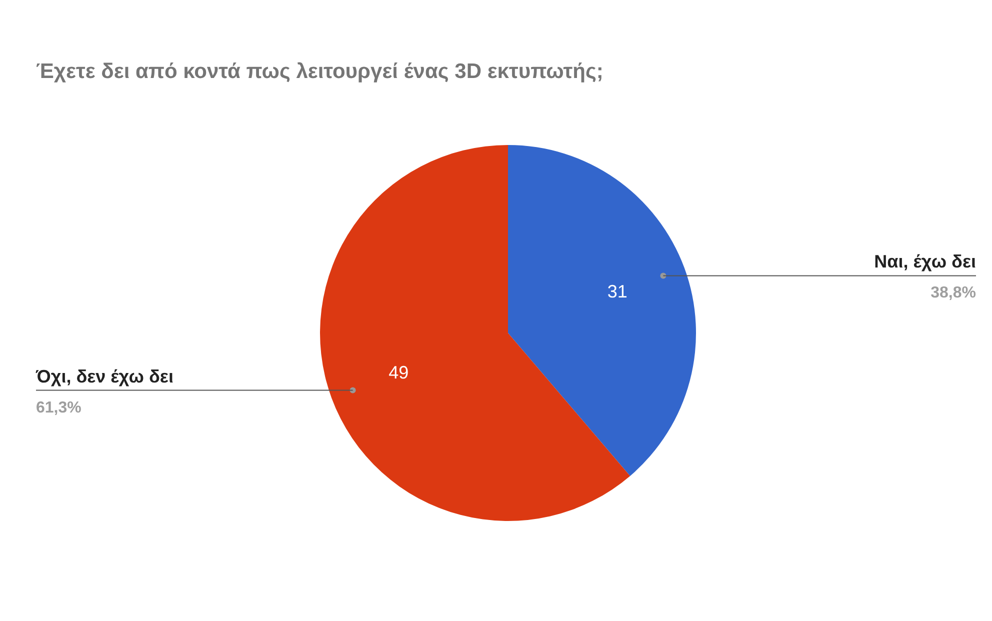 This screenshot has height=621, width=992. What do you see at coordinates (617, 292) in the screenshot?
I see `data-label: 31` at bounding box center [617, 292].